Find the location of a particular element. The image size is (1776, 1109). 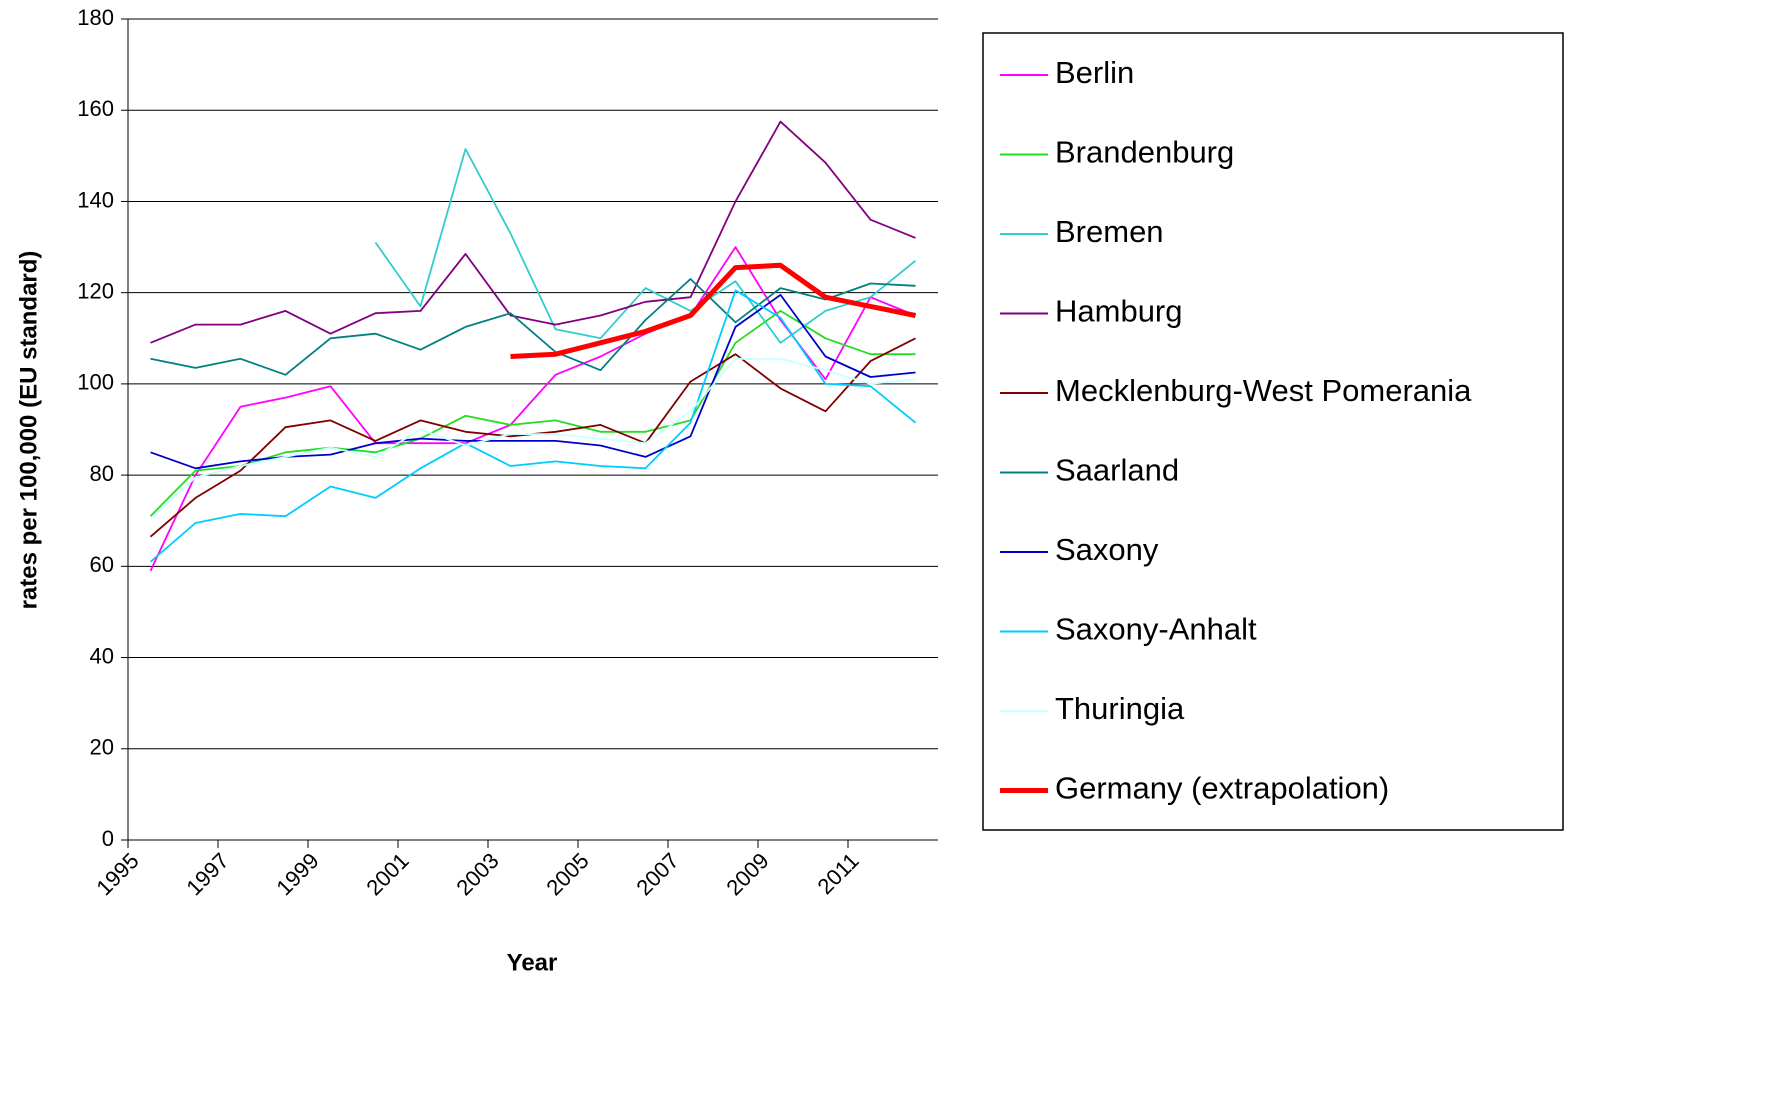

y-tick-label: 140 is located at coordinates (95, 199).